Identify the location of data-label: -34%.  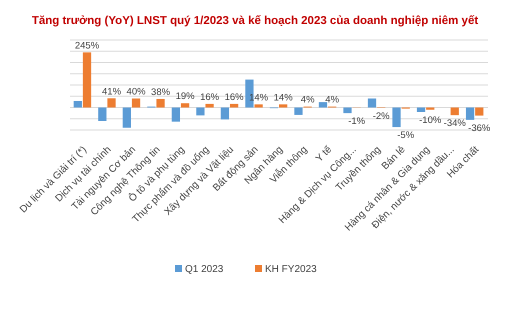
(455, 124).